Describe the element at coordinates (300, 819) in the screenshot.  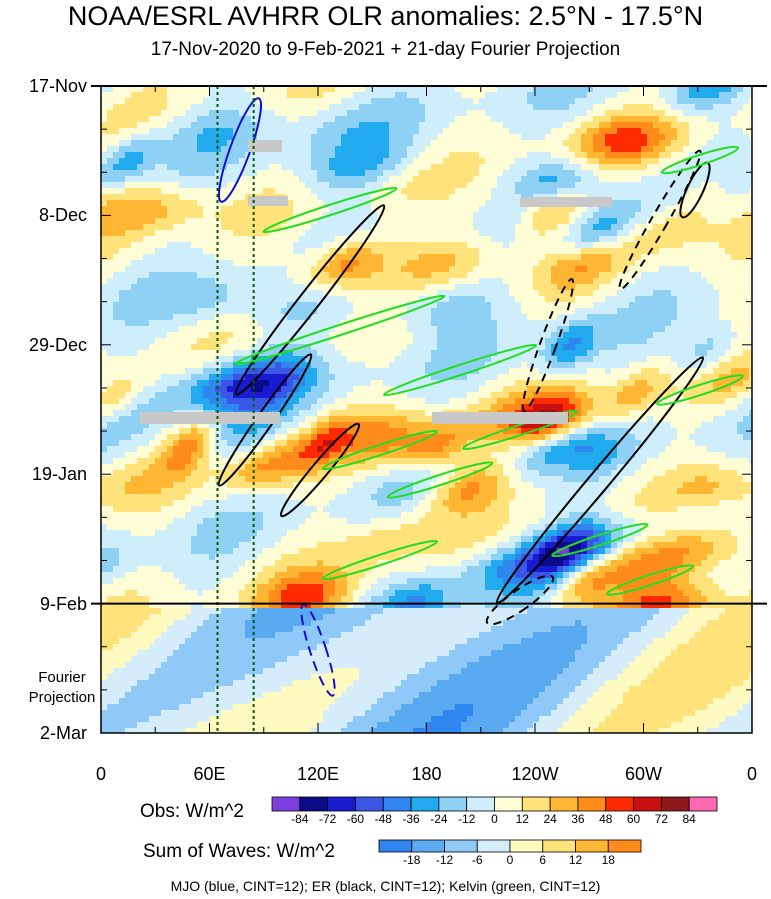
I see `obs-colorbar-tick-label: -84` at that location.